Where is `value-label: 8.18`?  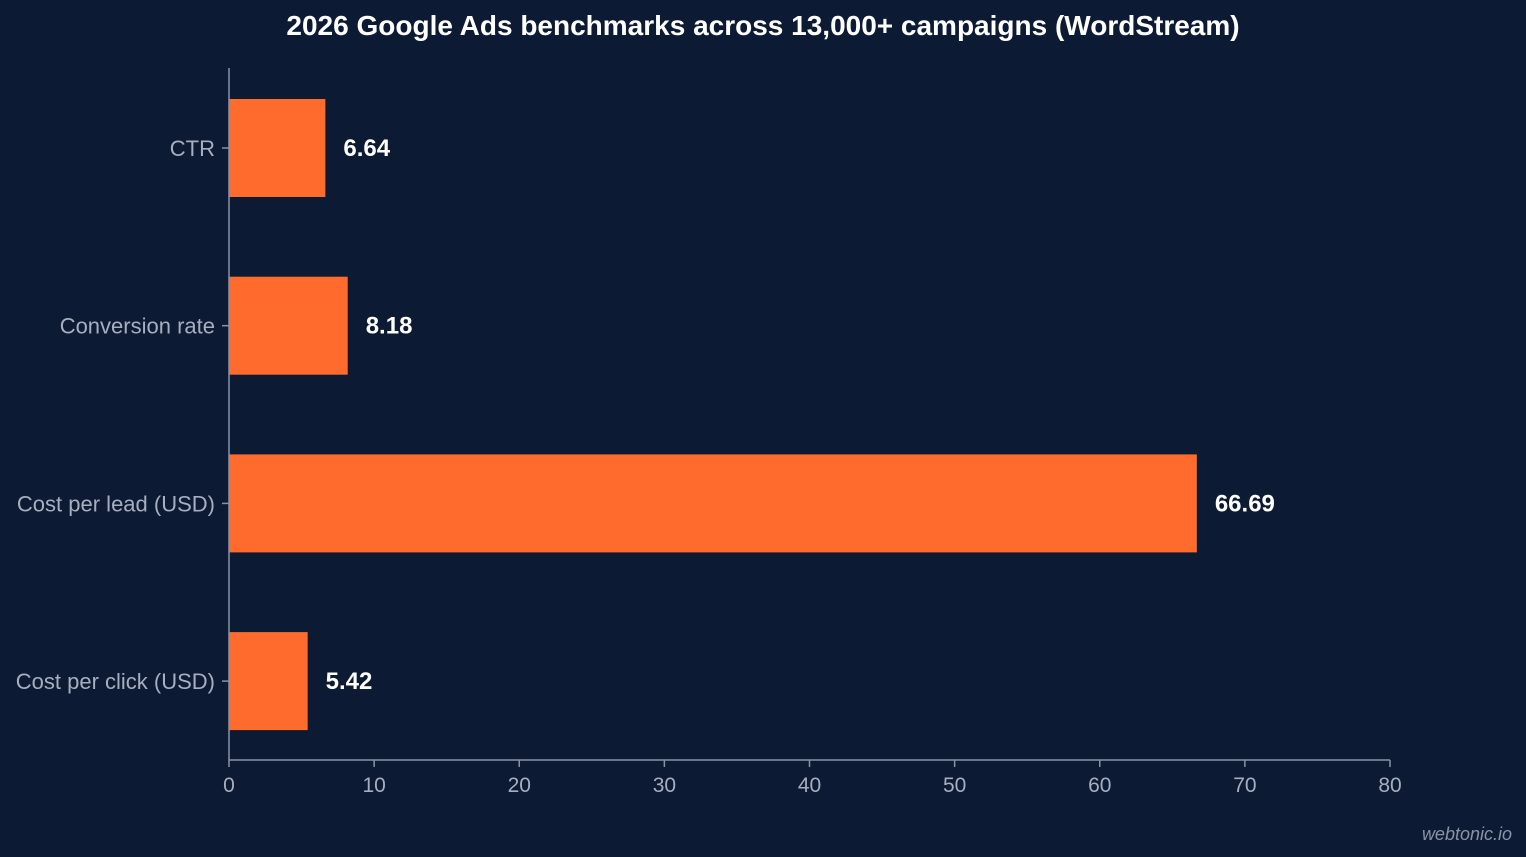 value-label: 8.18 is located at coordinates (389, 326).